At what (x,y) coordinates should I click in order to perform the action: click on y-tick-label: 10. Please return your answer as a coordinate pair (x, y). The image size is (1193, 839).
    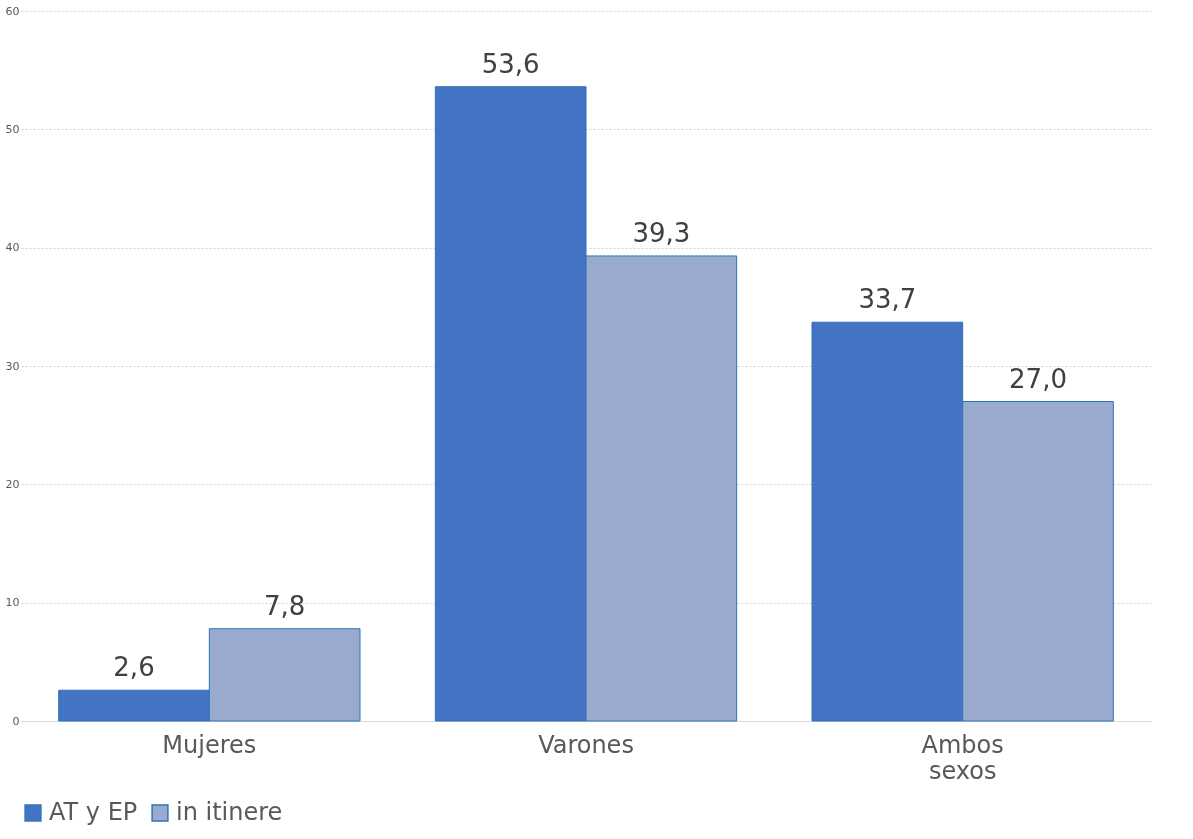
    Looking at the image, I should click on (12, 603).